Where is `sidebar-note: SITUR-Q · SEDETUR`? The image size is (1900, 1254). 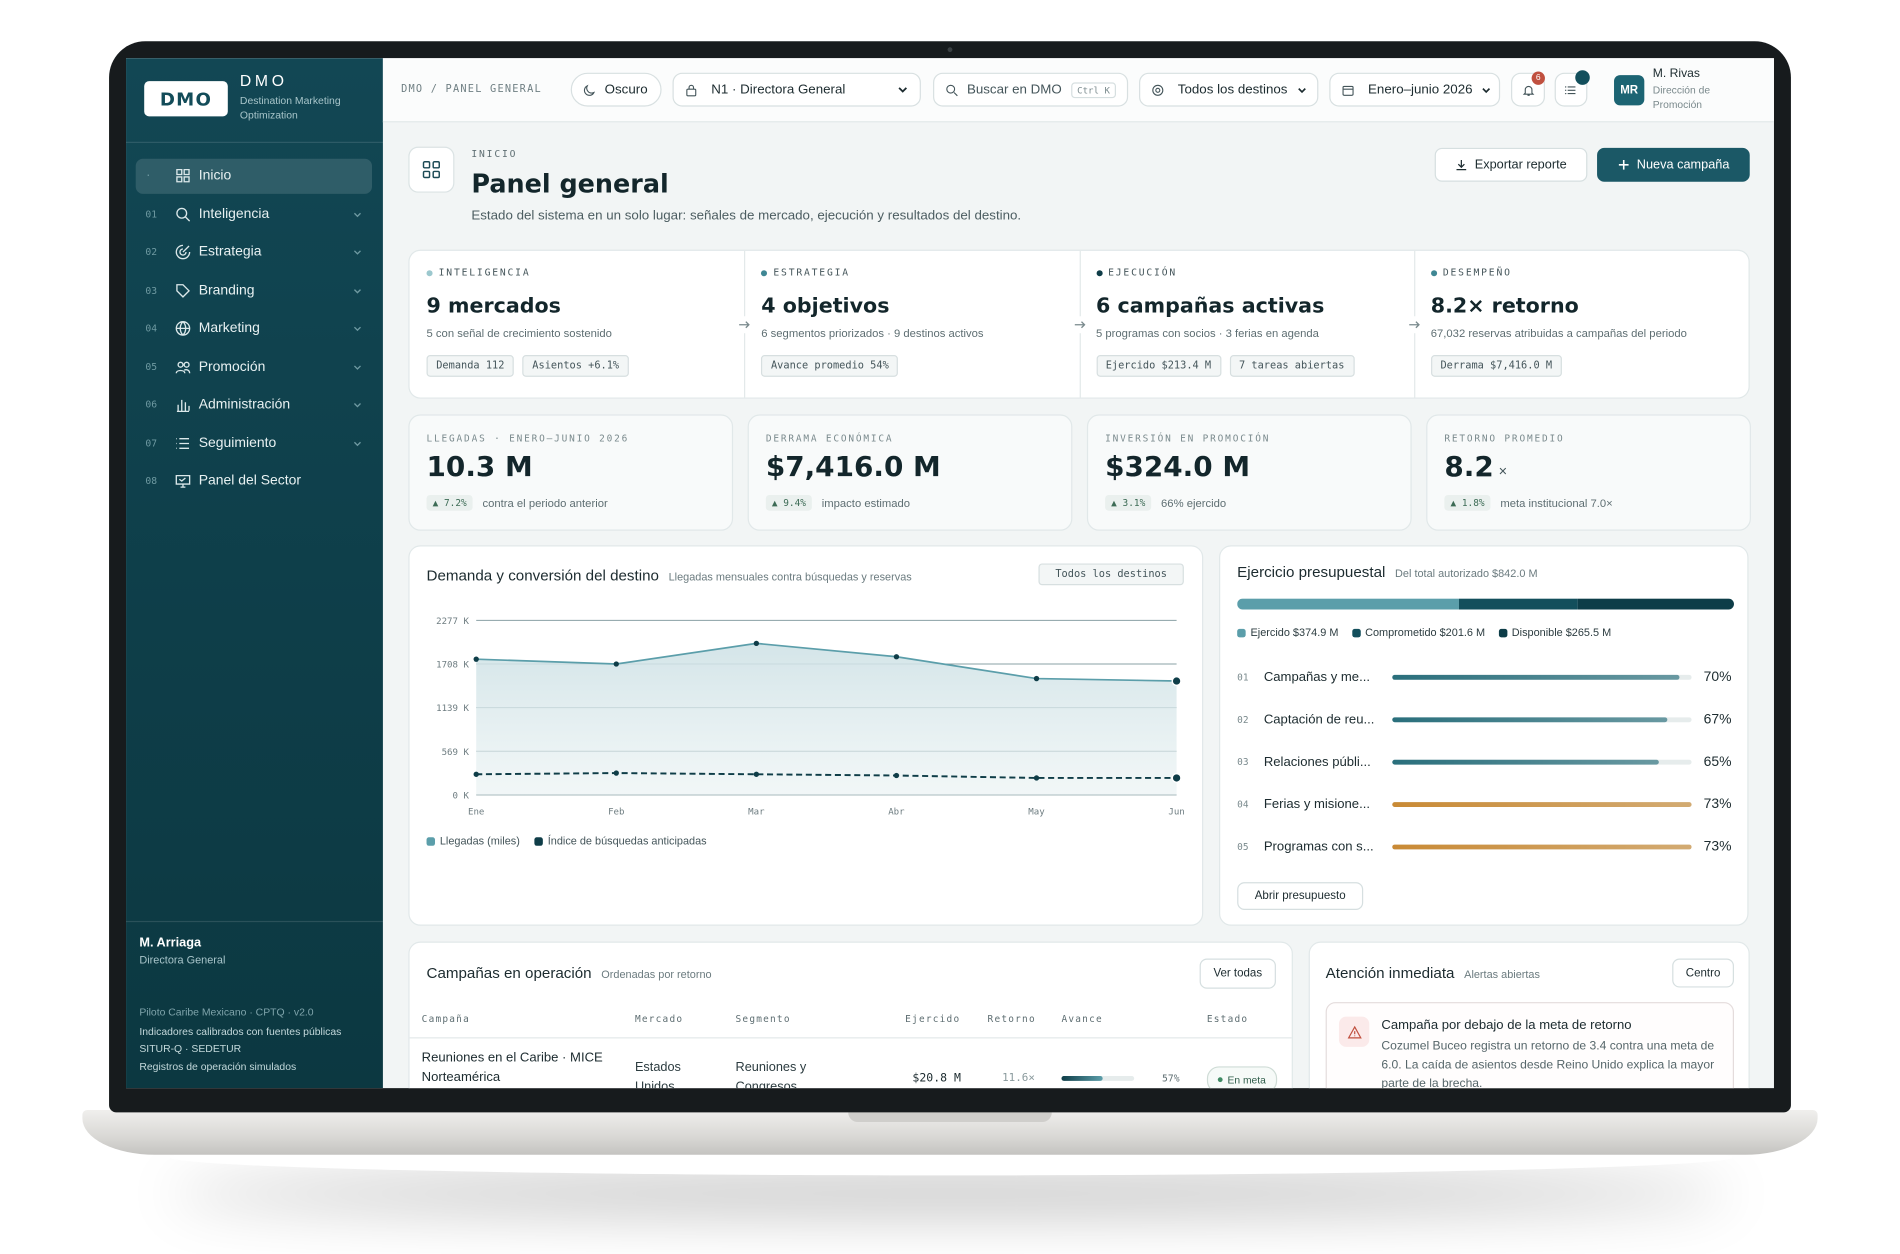
sidebar-note: SITUR-Q · SEDETUR is located at coordinates (190, 1048).